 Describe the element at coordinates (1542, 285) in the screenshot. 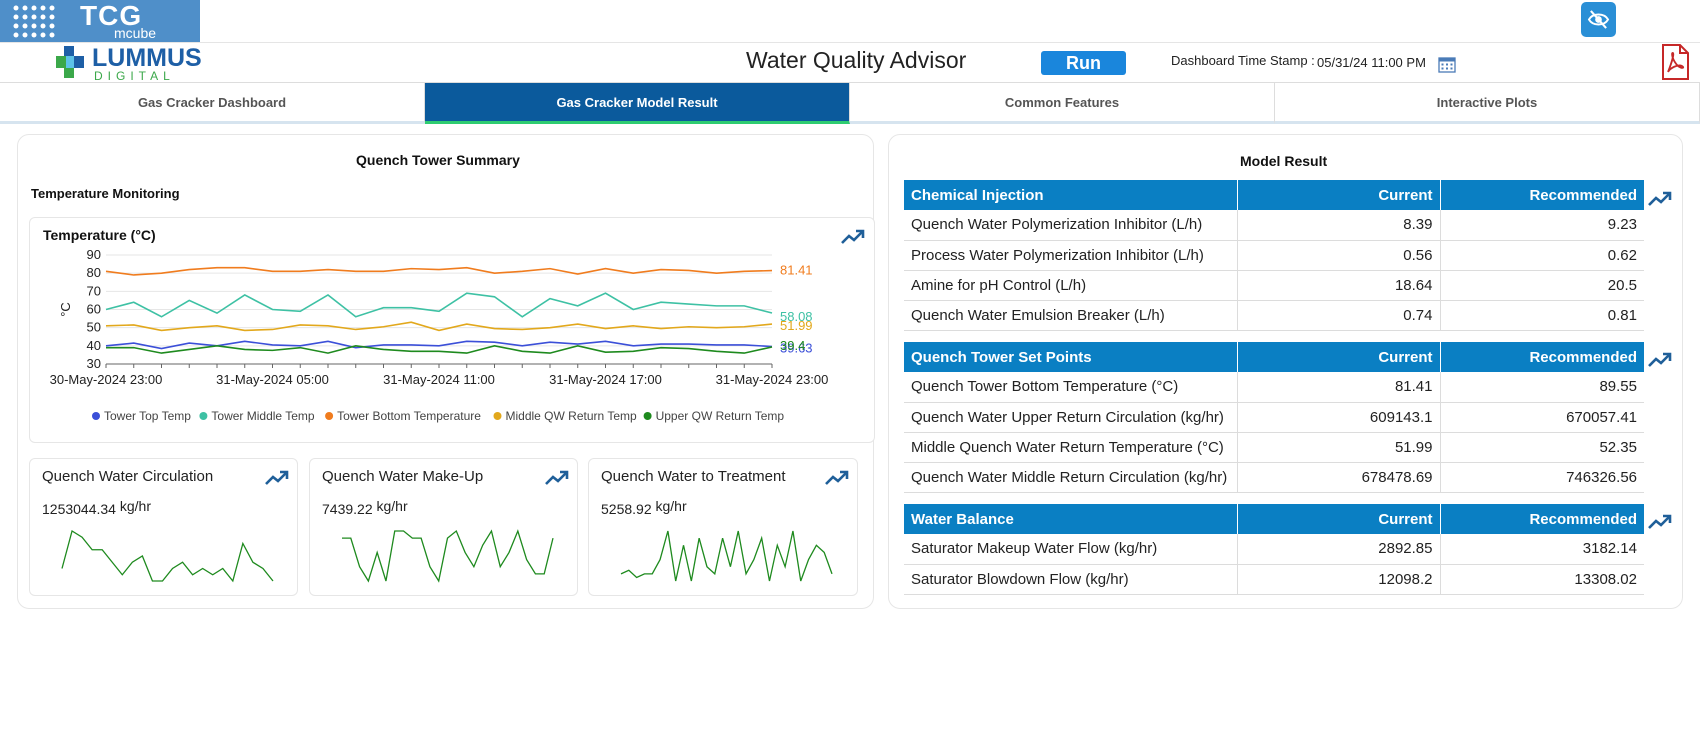

I see `table-cell: 20.5` at that location.